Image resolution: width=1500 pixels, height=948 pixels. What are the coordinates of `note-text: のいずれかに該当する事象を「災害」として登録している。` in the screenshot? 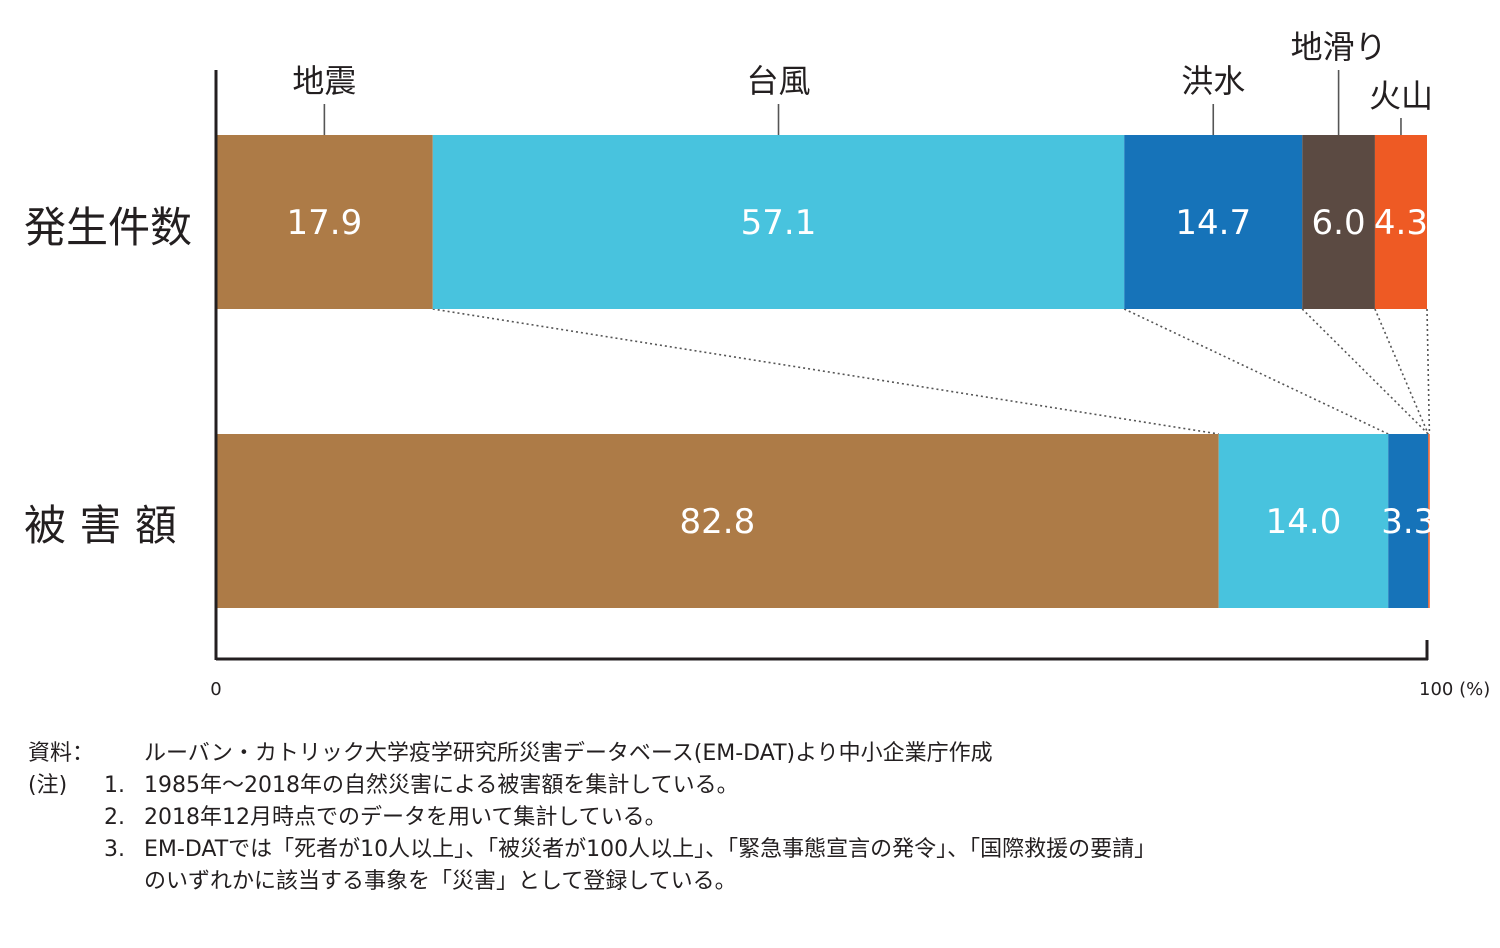 It's located at (440, 881).